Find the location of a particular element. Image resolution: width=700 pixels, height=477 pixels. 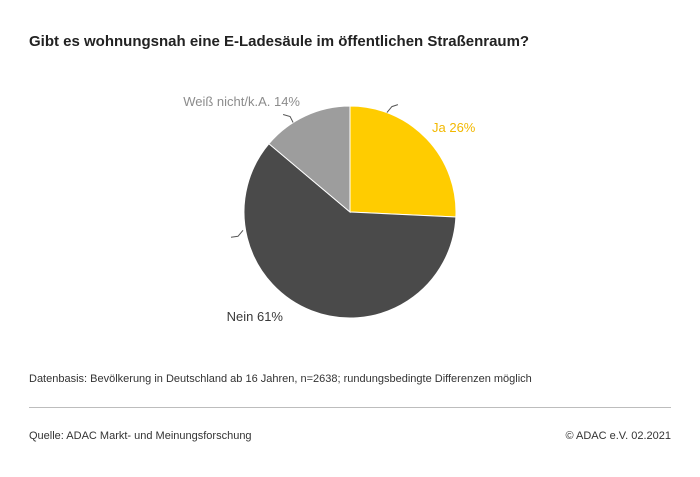

slice-label-nein: Nein 61% is located at coordinates (255, 316).